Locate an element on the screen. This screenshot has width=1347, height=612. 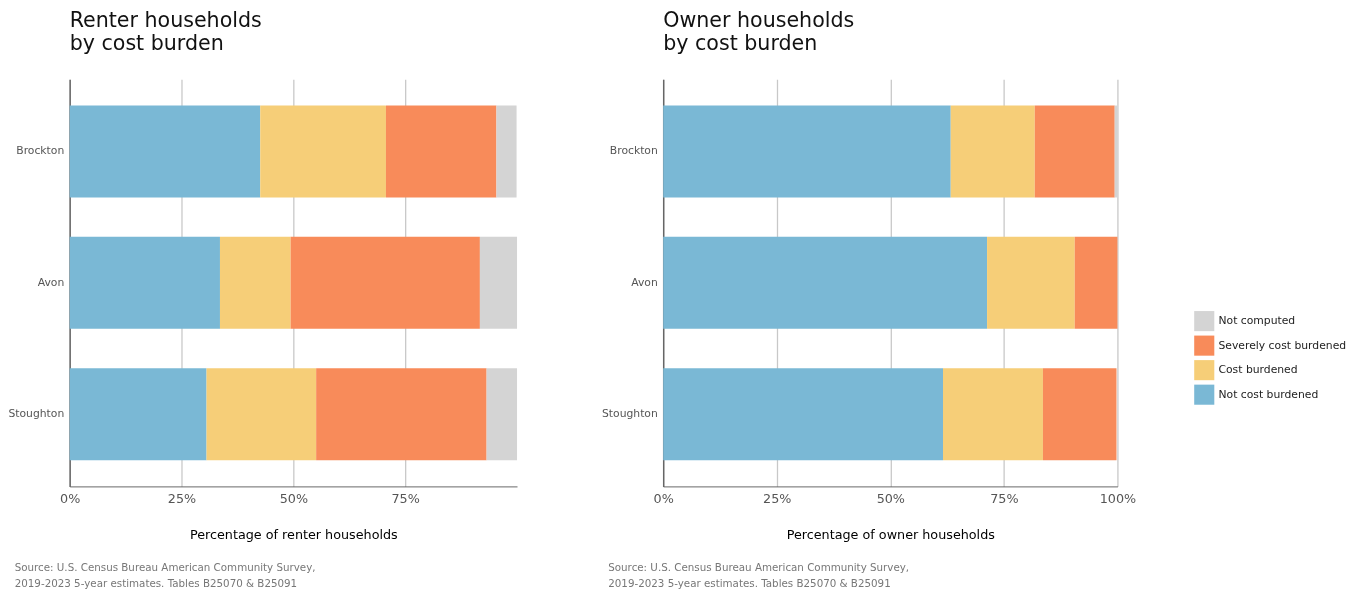
x-axis-title: Percentage of renter households is located at coordinates (294, 534).